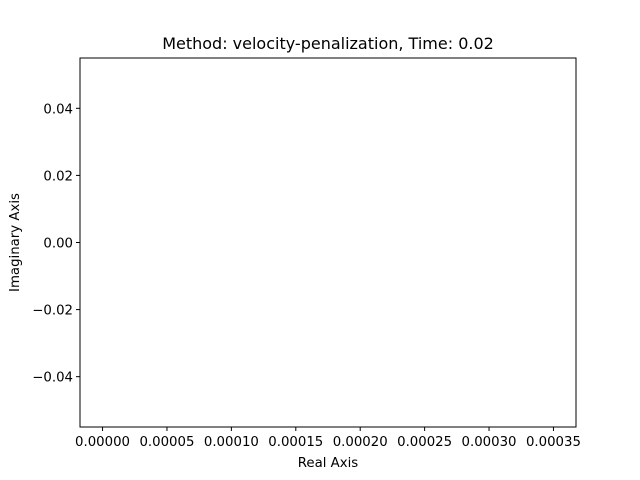 The height and width of the screenshot is (480, 640). Describe the element at coordinates (58, 176) in the screenshot. I see `y-tick-label: 0.02` at that location.